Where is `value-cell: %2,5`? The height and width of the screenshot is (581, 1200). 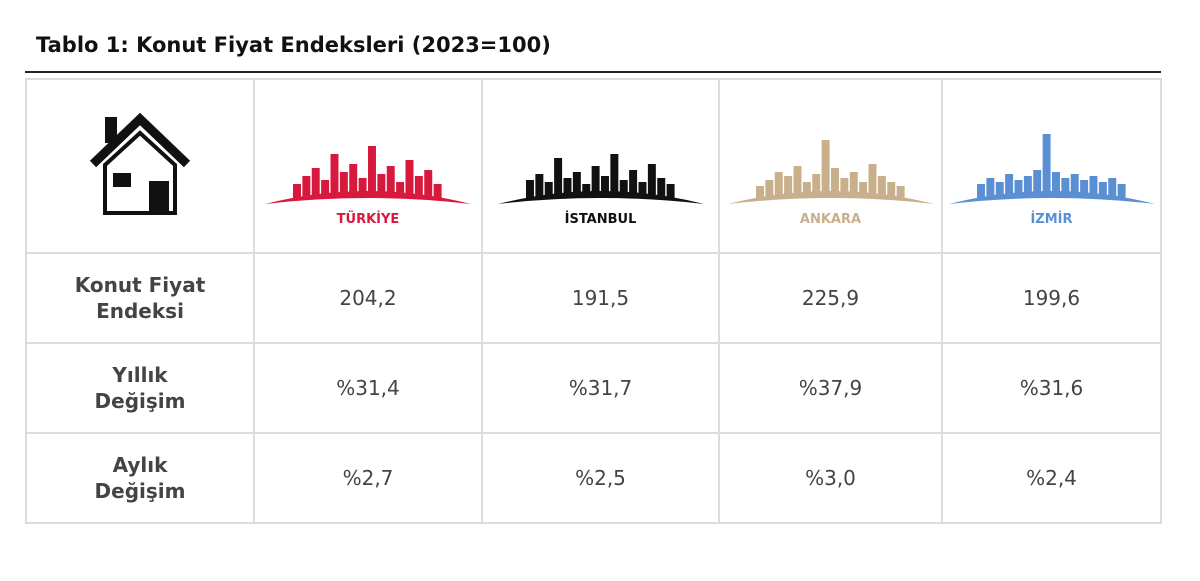 value-cell: %2,5 is located at coordinates (600, 478).